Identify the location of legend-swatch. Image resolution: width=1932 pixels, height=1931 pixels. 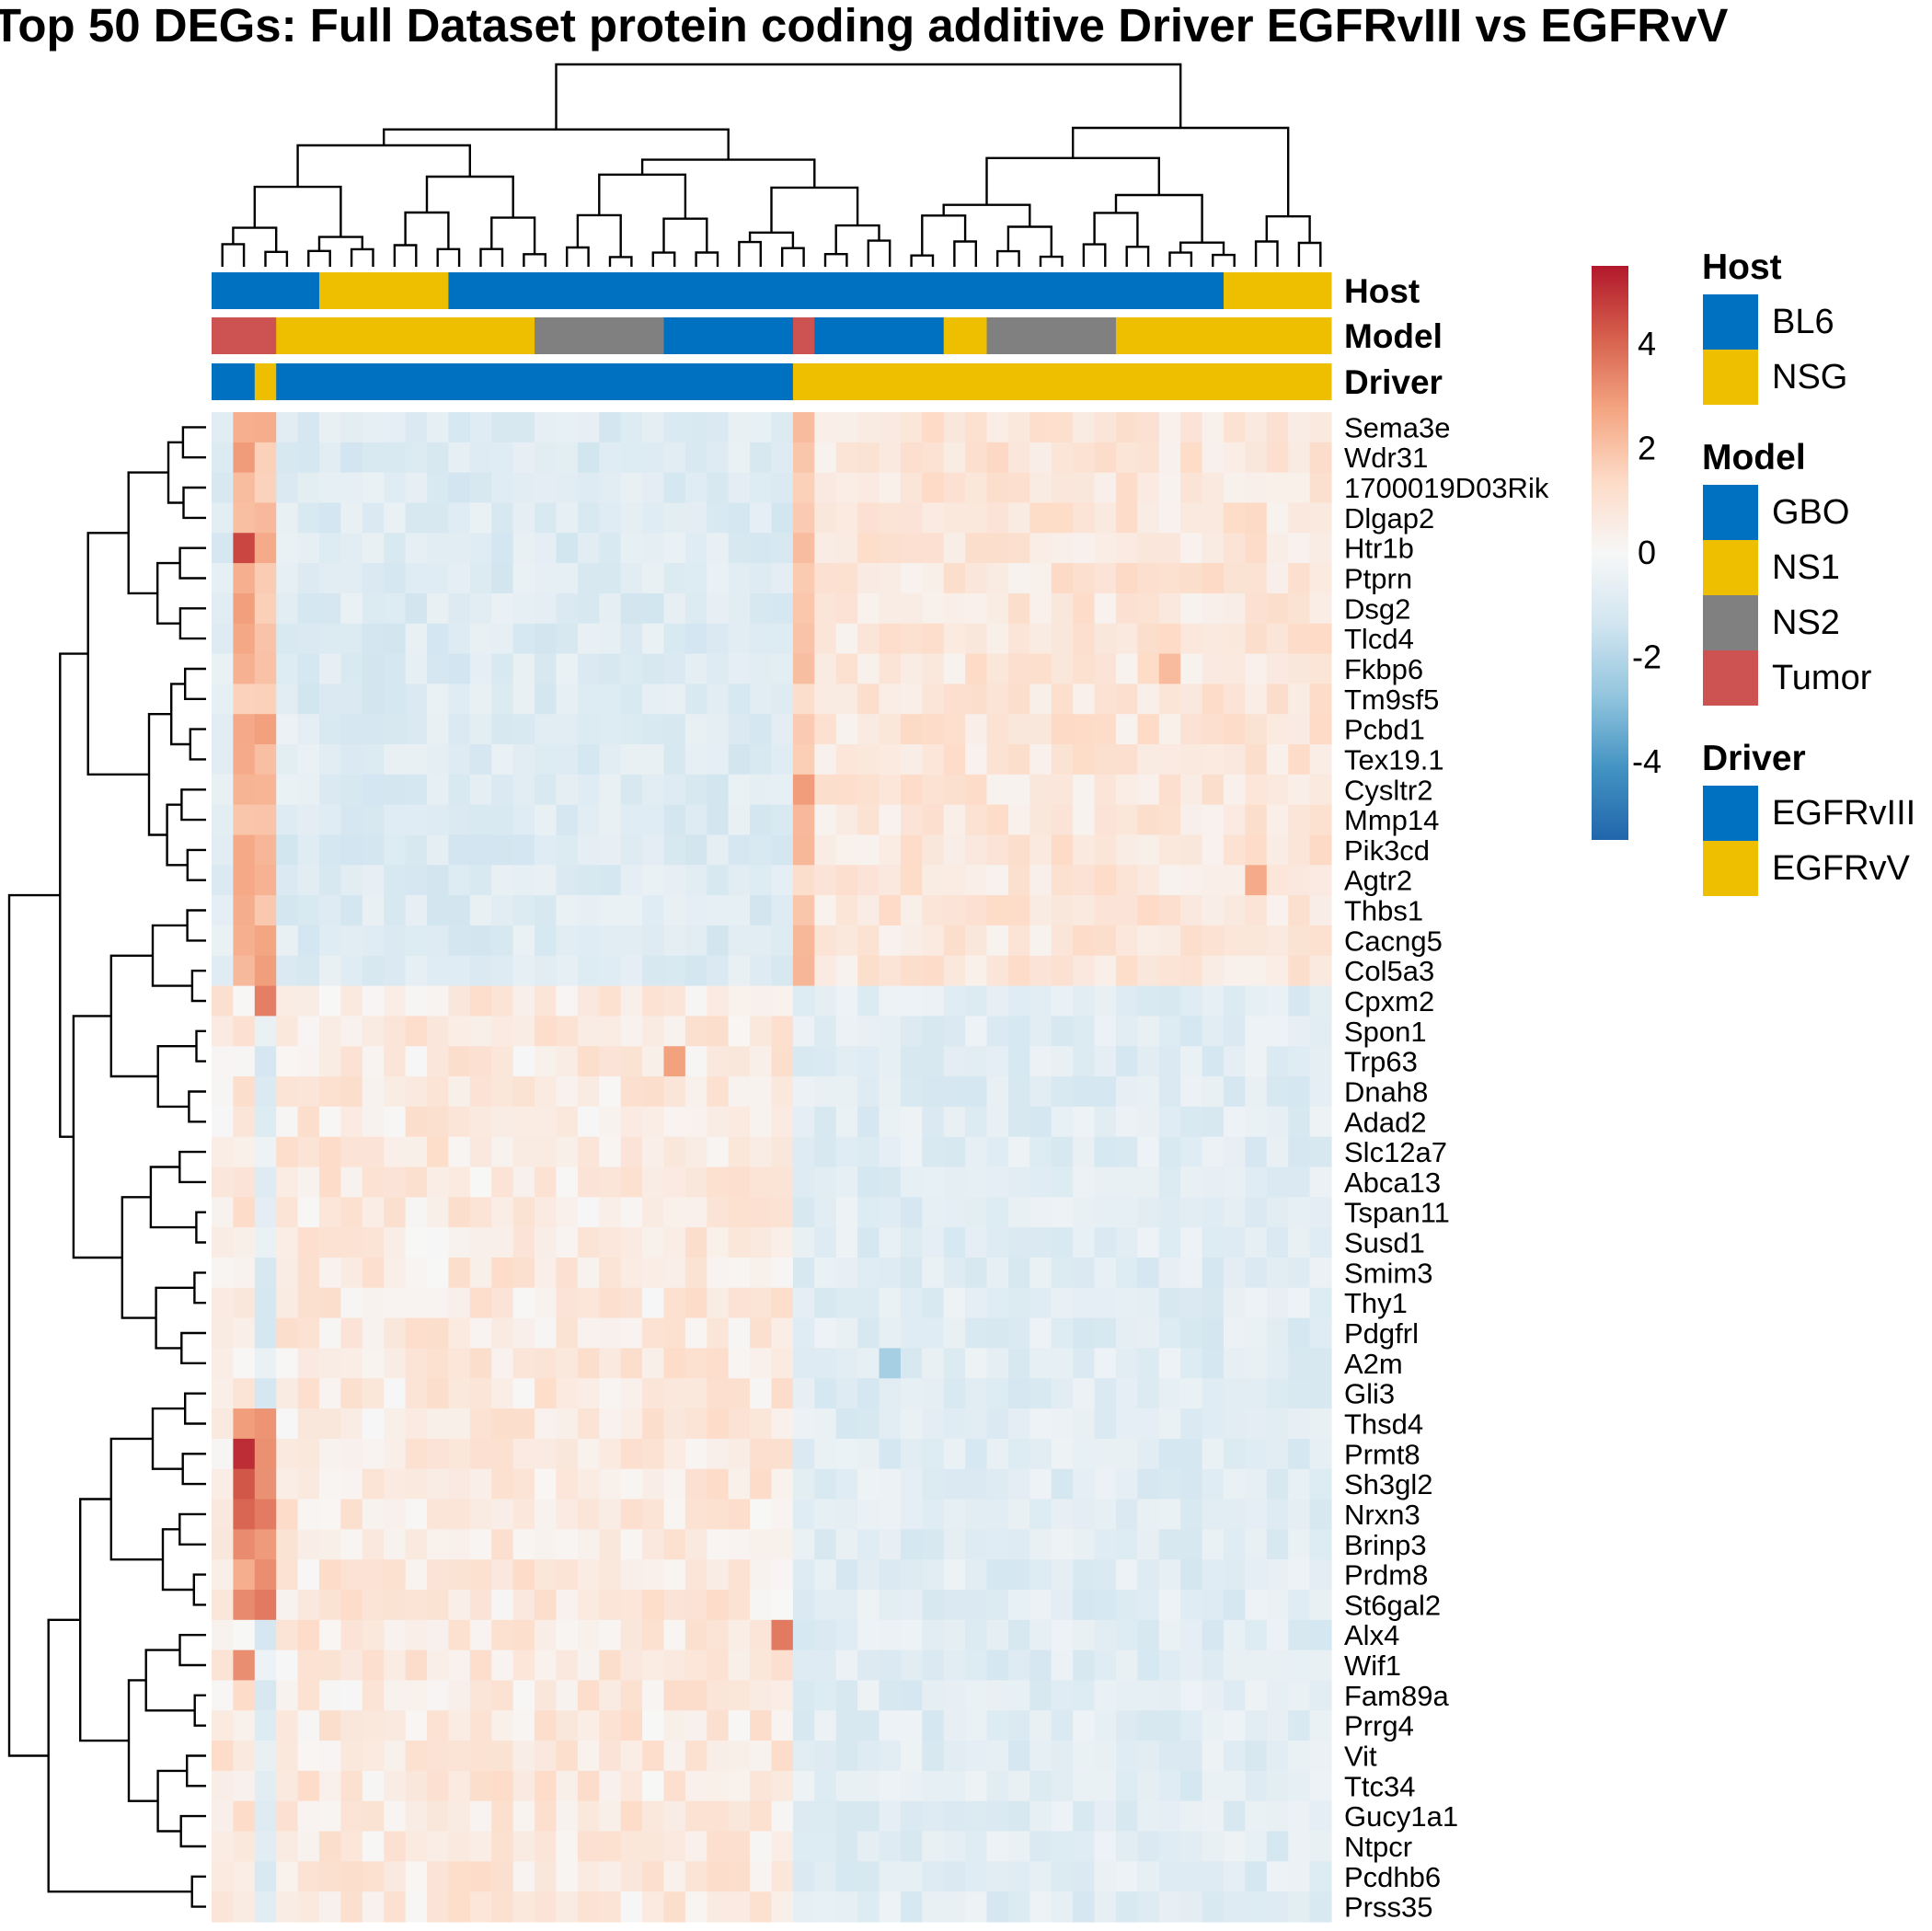
(1730, 322).